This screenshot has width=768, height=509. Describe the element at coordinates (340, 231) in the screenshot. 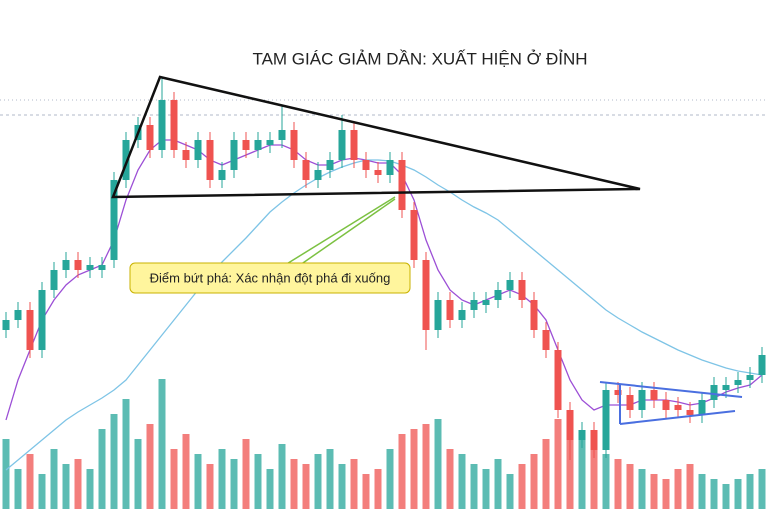

I see `callout-pointer` at that location.